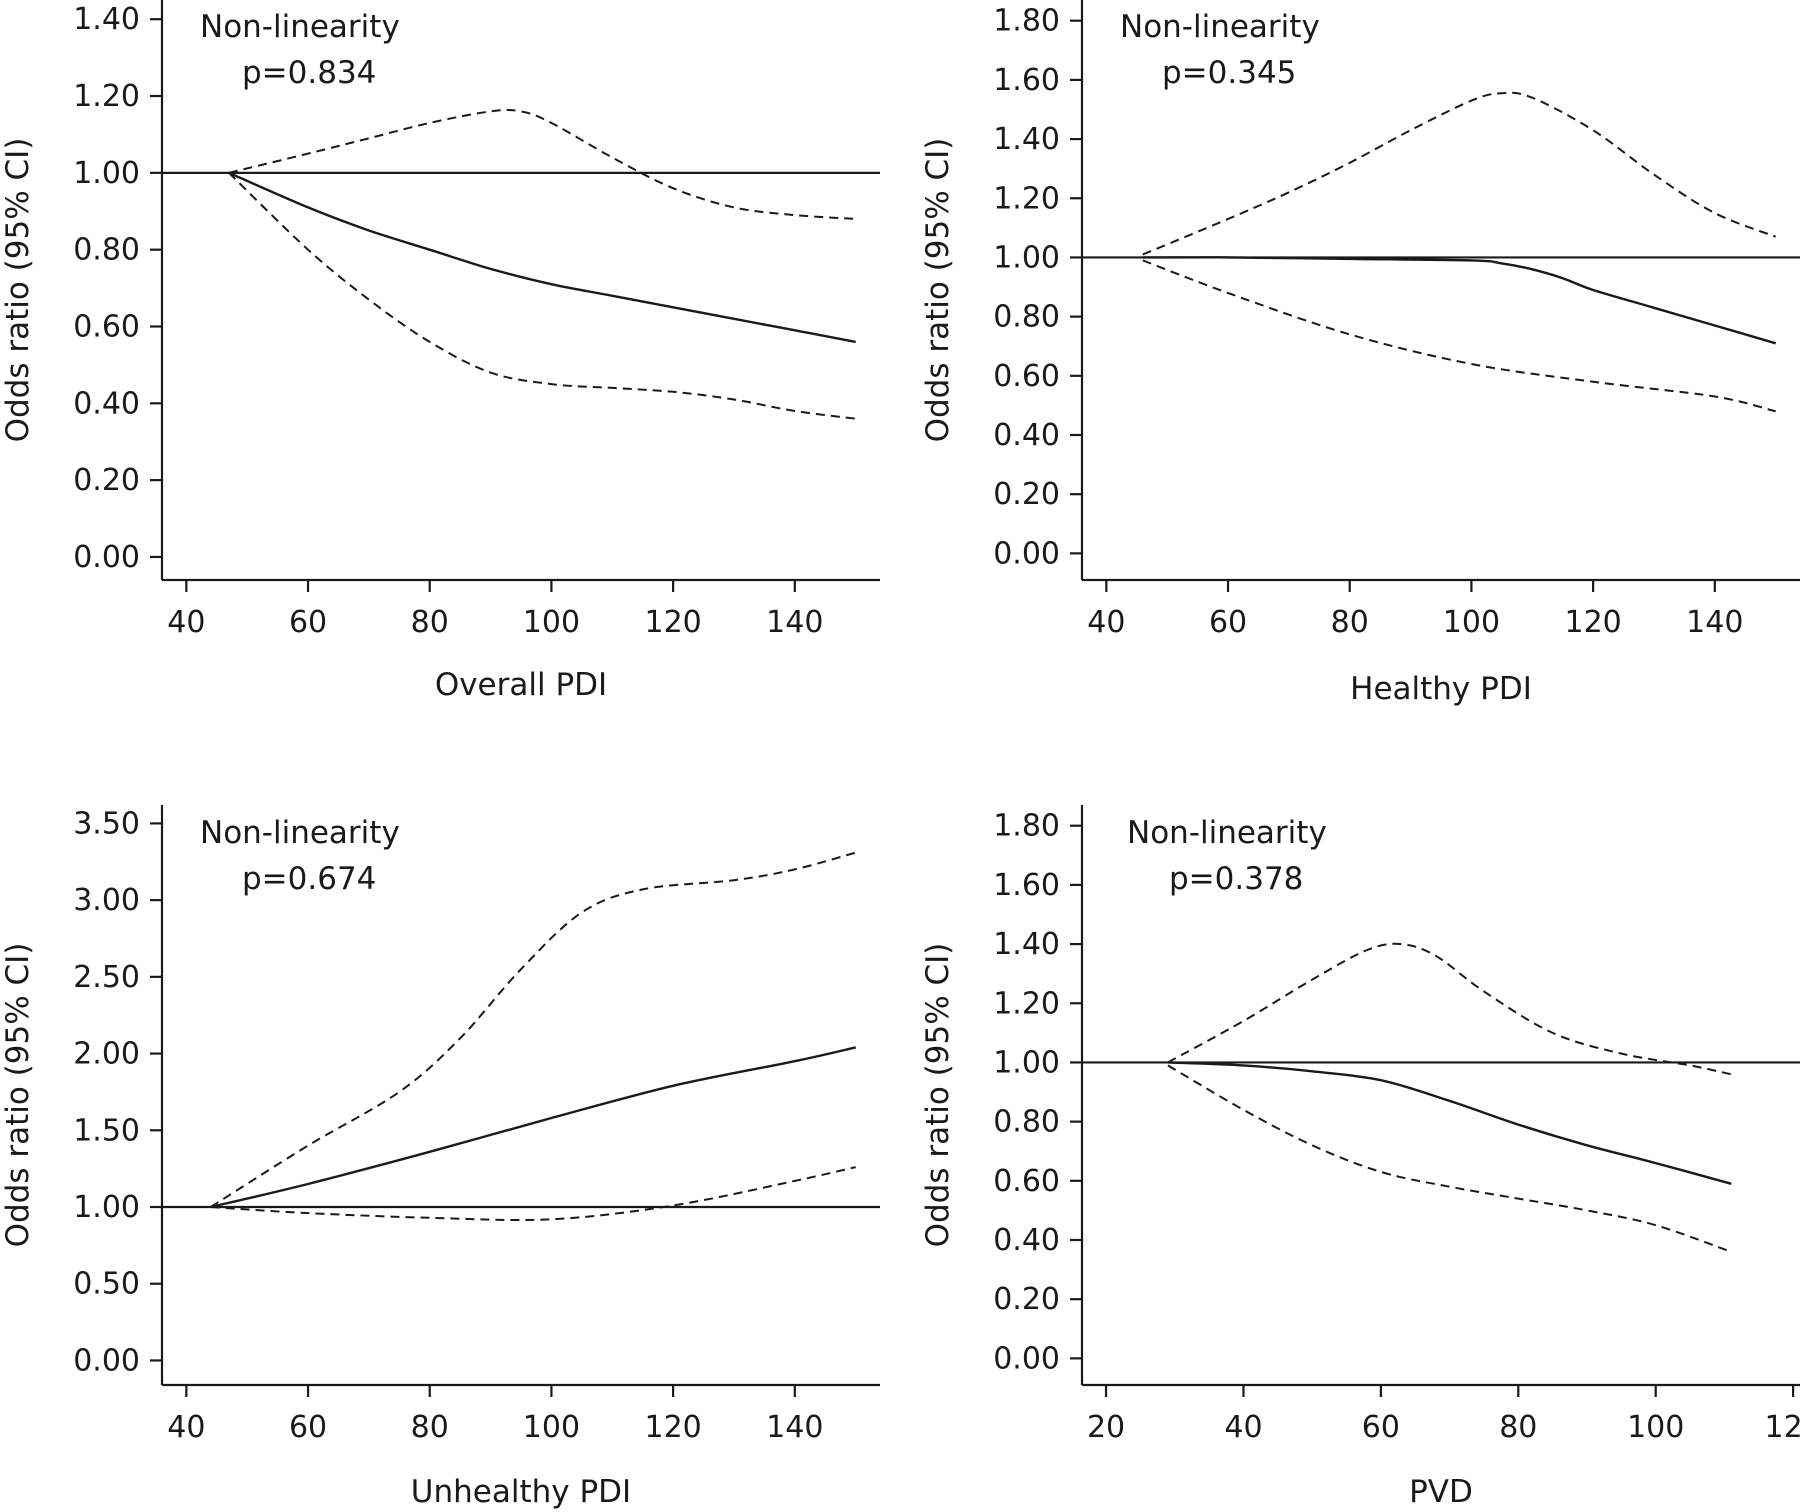 Image resolution: width=1800 pixels, height=1512 pixels. I want to click on x-tick-label: 20, so click(1106, 1427).